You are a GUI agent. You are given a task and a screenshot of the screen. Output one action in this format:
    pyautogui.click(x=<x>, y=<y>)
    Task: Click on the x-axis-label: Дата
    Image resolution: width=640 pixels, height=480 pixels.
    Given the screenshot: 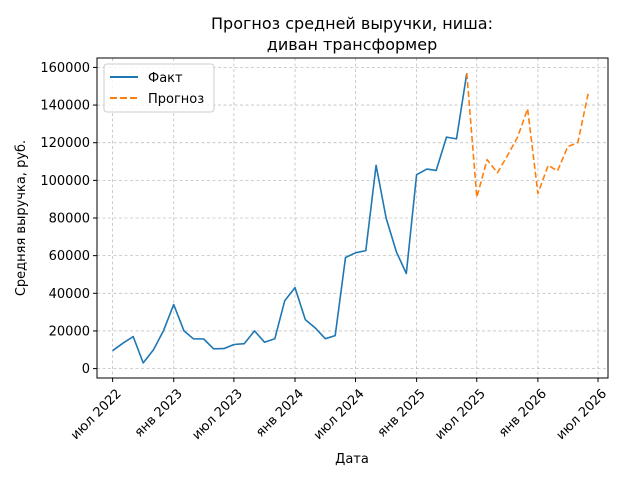 What is the action you would take?
    pyautogui.click(x=352, y=459)
    